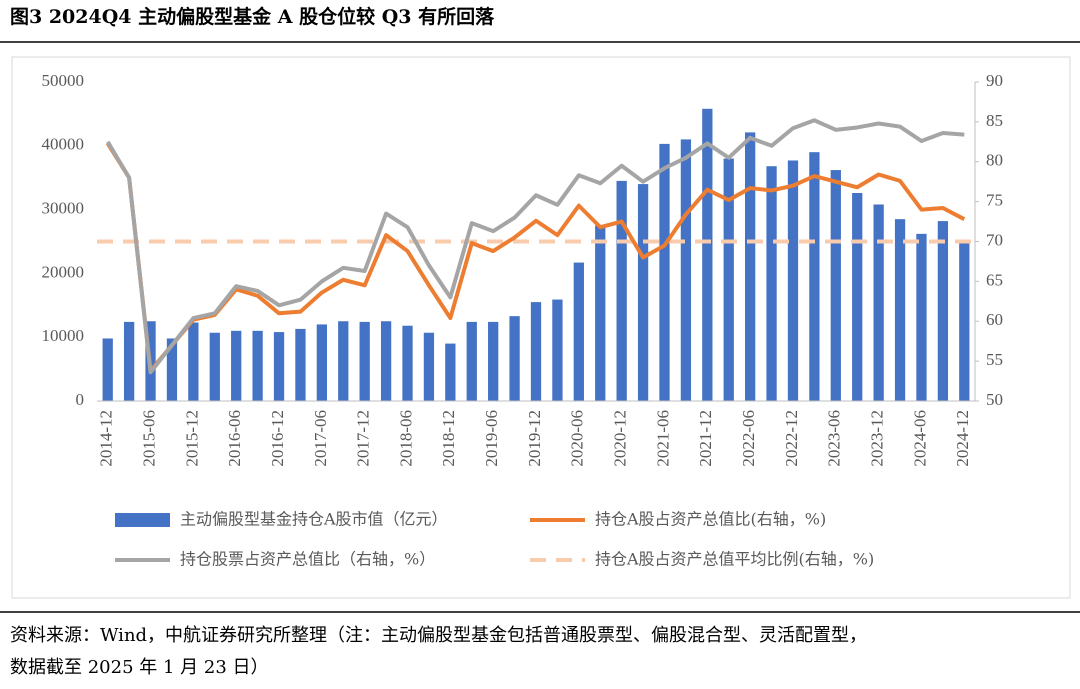 This screenshot has height=689, width=1080. I want to click on y2-tick-label: 55, so click(994, 359).